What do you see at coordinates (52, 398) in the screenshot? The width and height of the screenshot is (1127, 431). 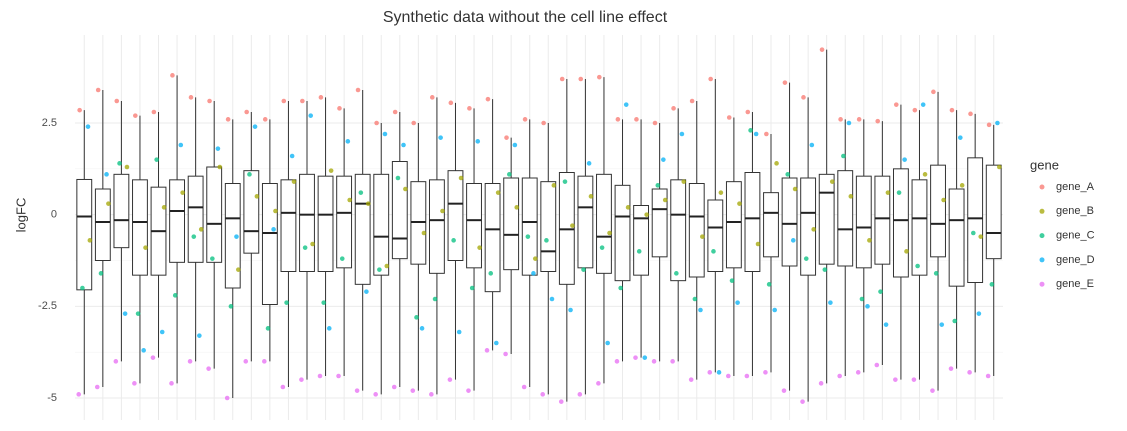 I see `y-tick-label: -5` at bounding box center [52, 398].